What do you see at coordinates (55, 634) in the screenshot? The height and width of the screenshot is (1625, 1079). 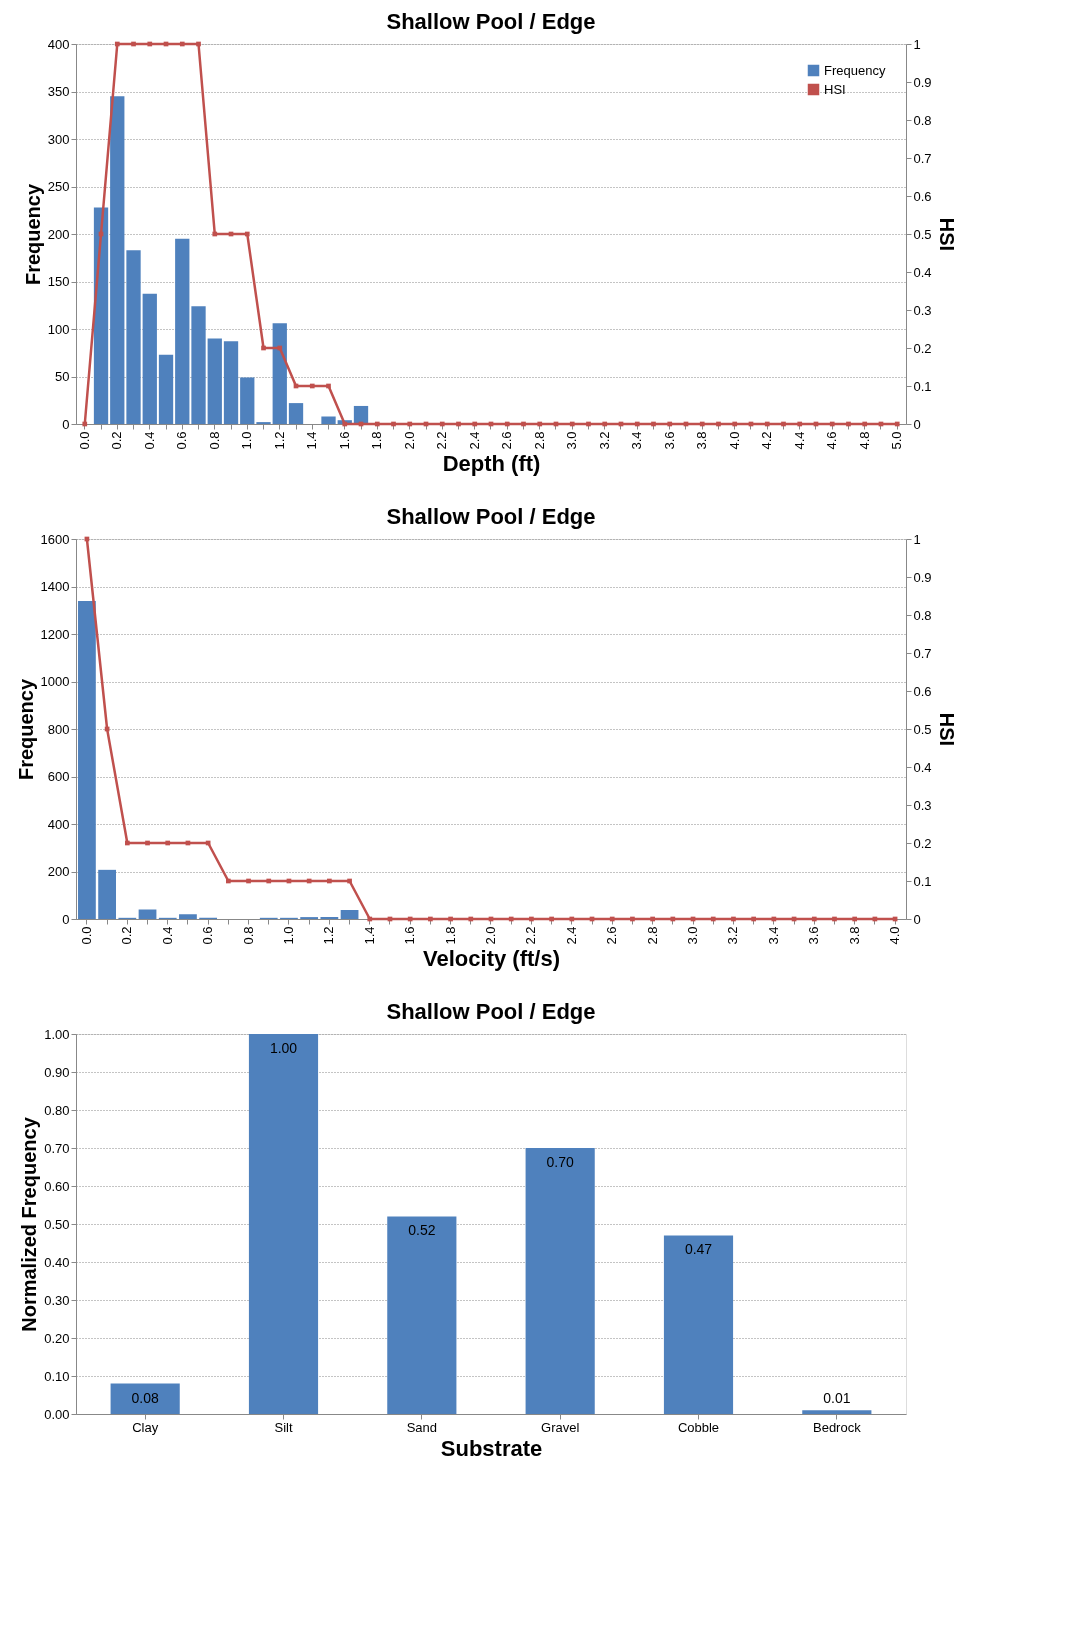 I see `y-tick-label: 1200` at bounding box center [55, 634].